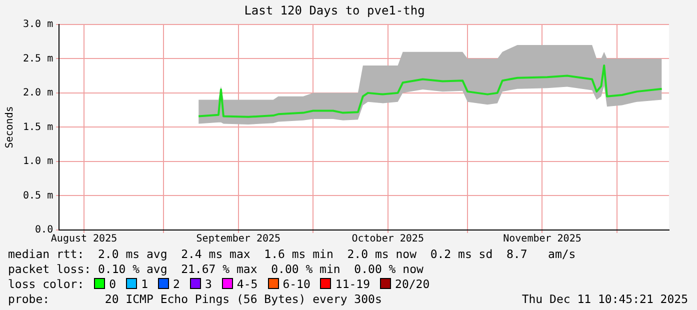 Image resolution: width=697 pixels, height=310 pixels. I want to click on y-tick-label: 2.0 m, so click(38, 93).